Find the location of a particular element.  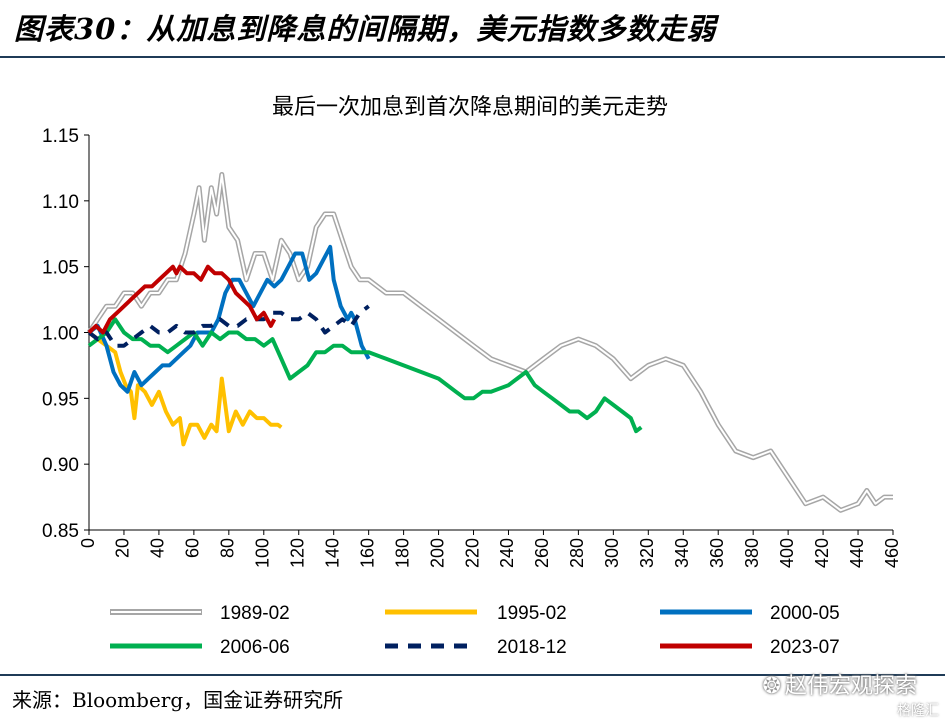

y-tick-label: 0.85 is located at coordinates (60, 531).